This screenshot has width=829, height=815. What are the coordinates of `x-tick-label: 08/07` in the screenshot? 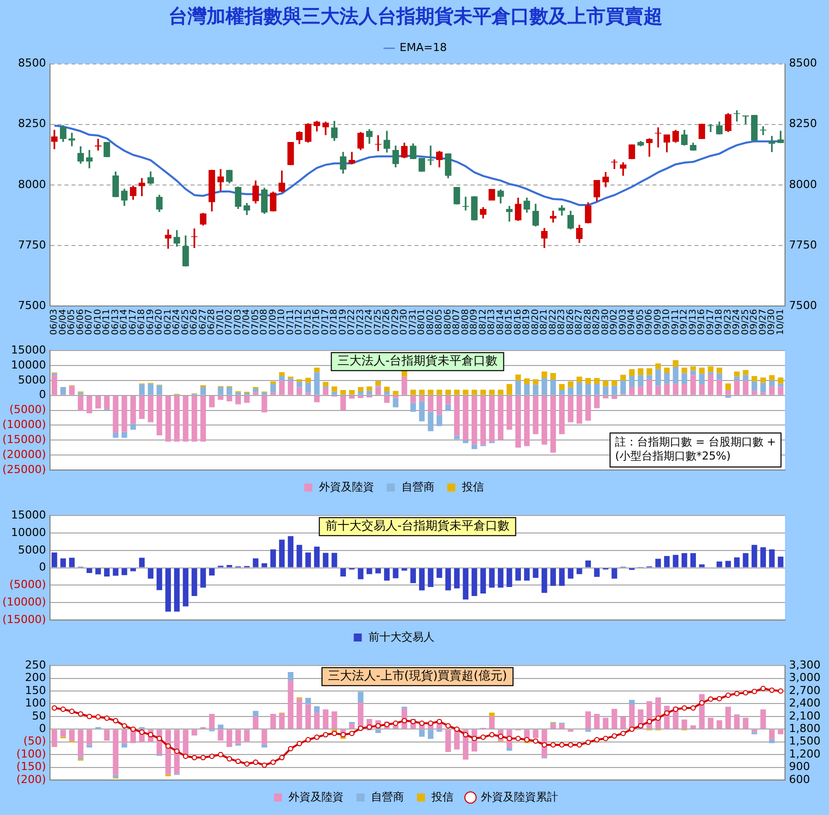 It's located at (457, 322).